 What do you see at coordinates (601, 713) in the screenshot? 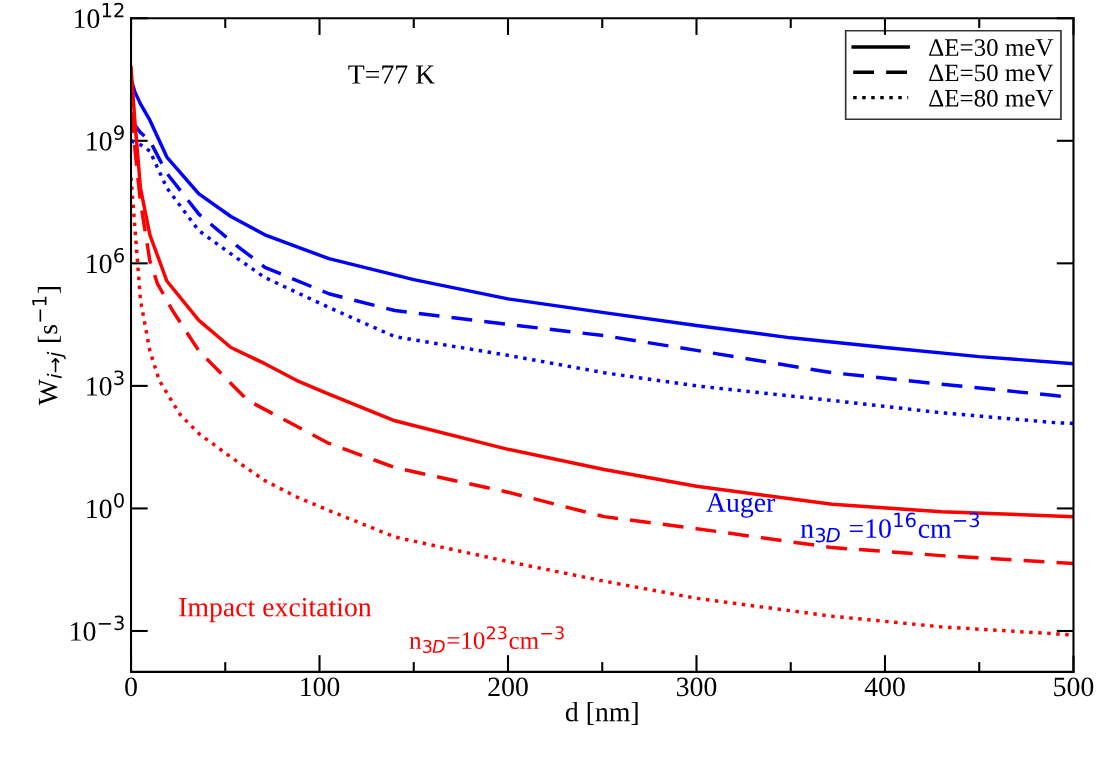
I see `x-axis-title: d [nm]` at bounding box center [601, 713].